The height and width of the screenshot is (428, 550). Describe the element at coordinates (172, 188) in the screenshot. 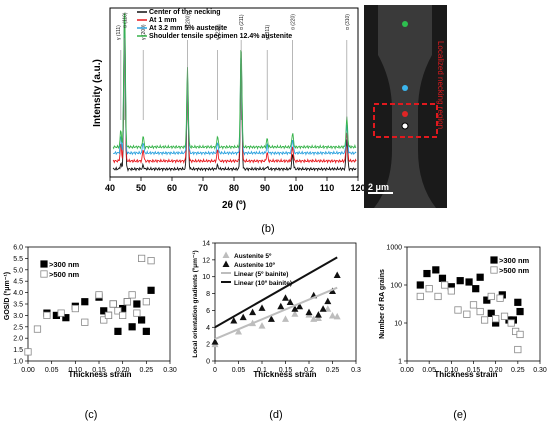

I see `xrd-x-tick-label-2: 60` at that location.